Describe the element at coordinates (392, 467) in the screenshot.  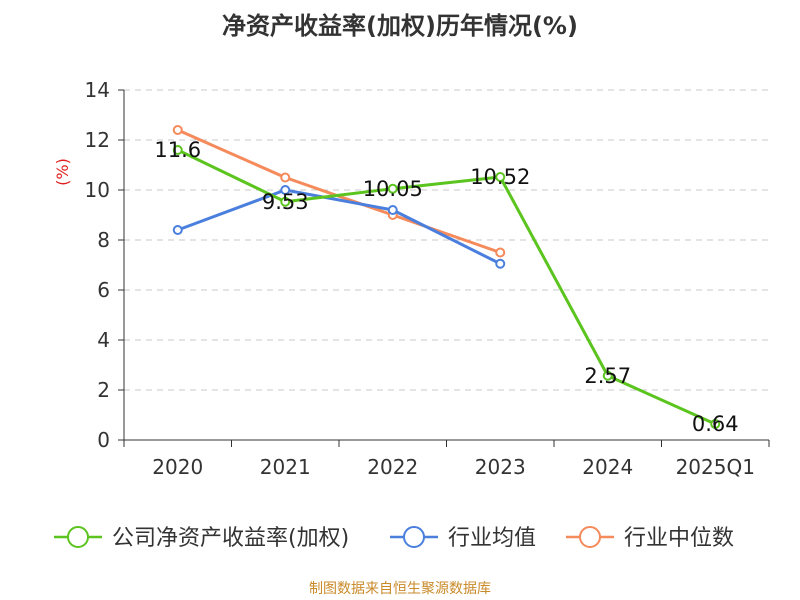
I see `x-tick-label: 2022` at that location.